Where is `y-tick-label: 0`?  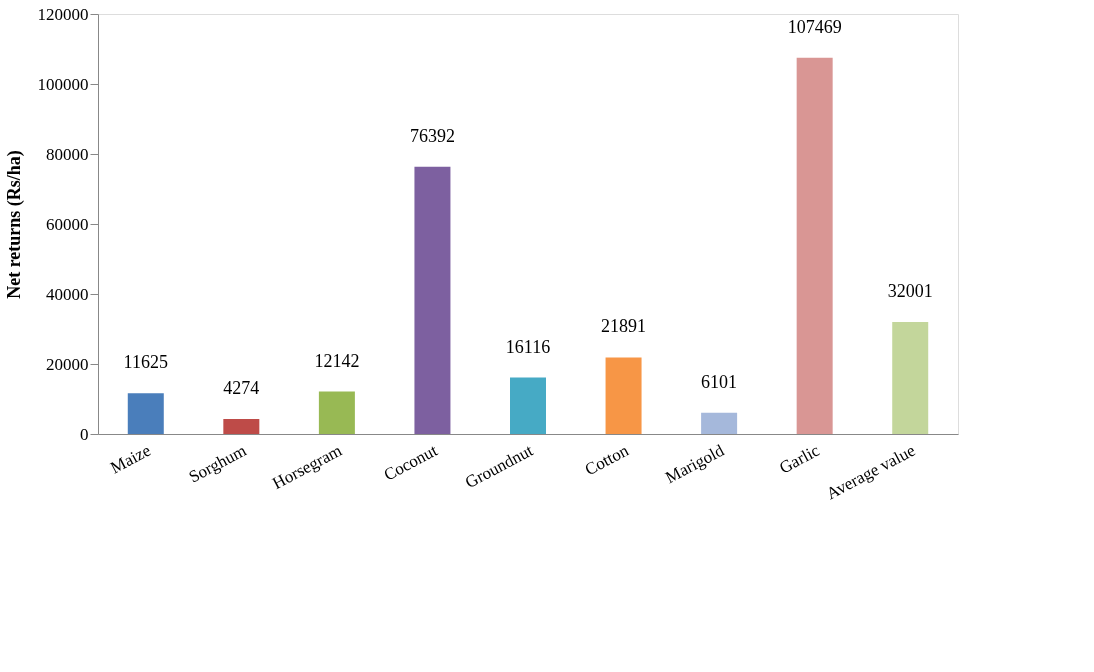
y-tick-label: 0 is located at coordinates (84, 434).